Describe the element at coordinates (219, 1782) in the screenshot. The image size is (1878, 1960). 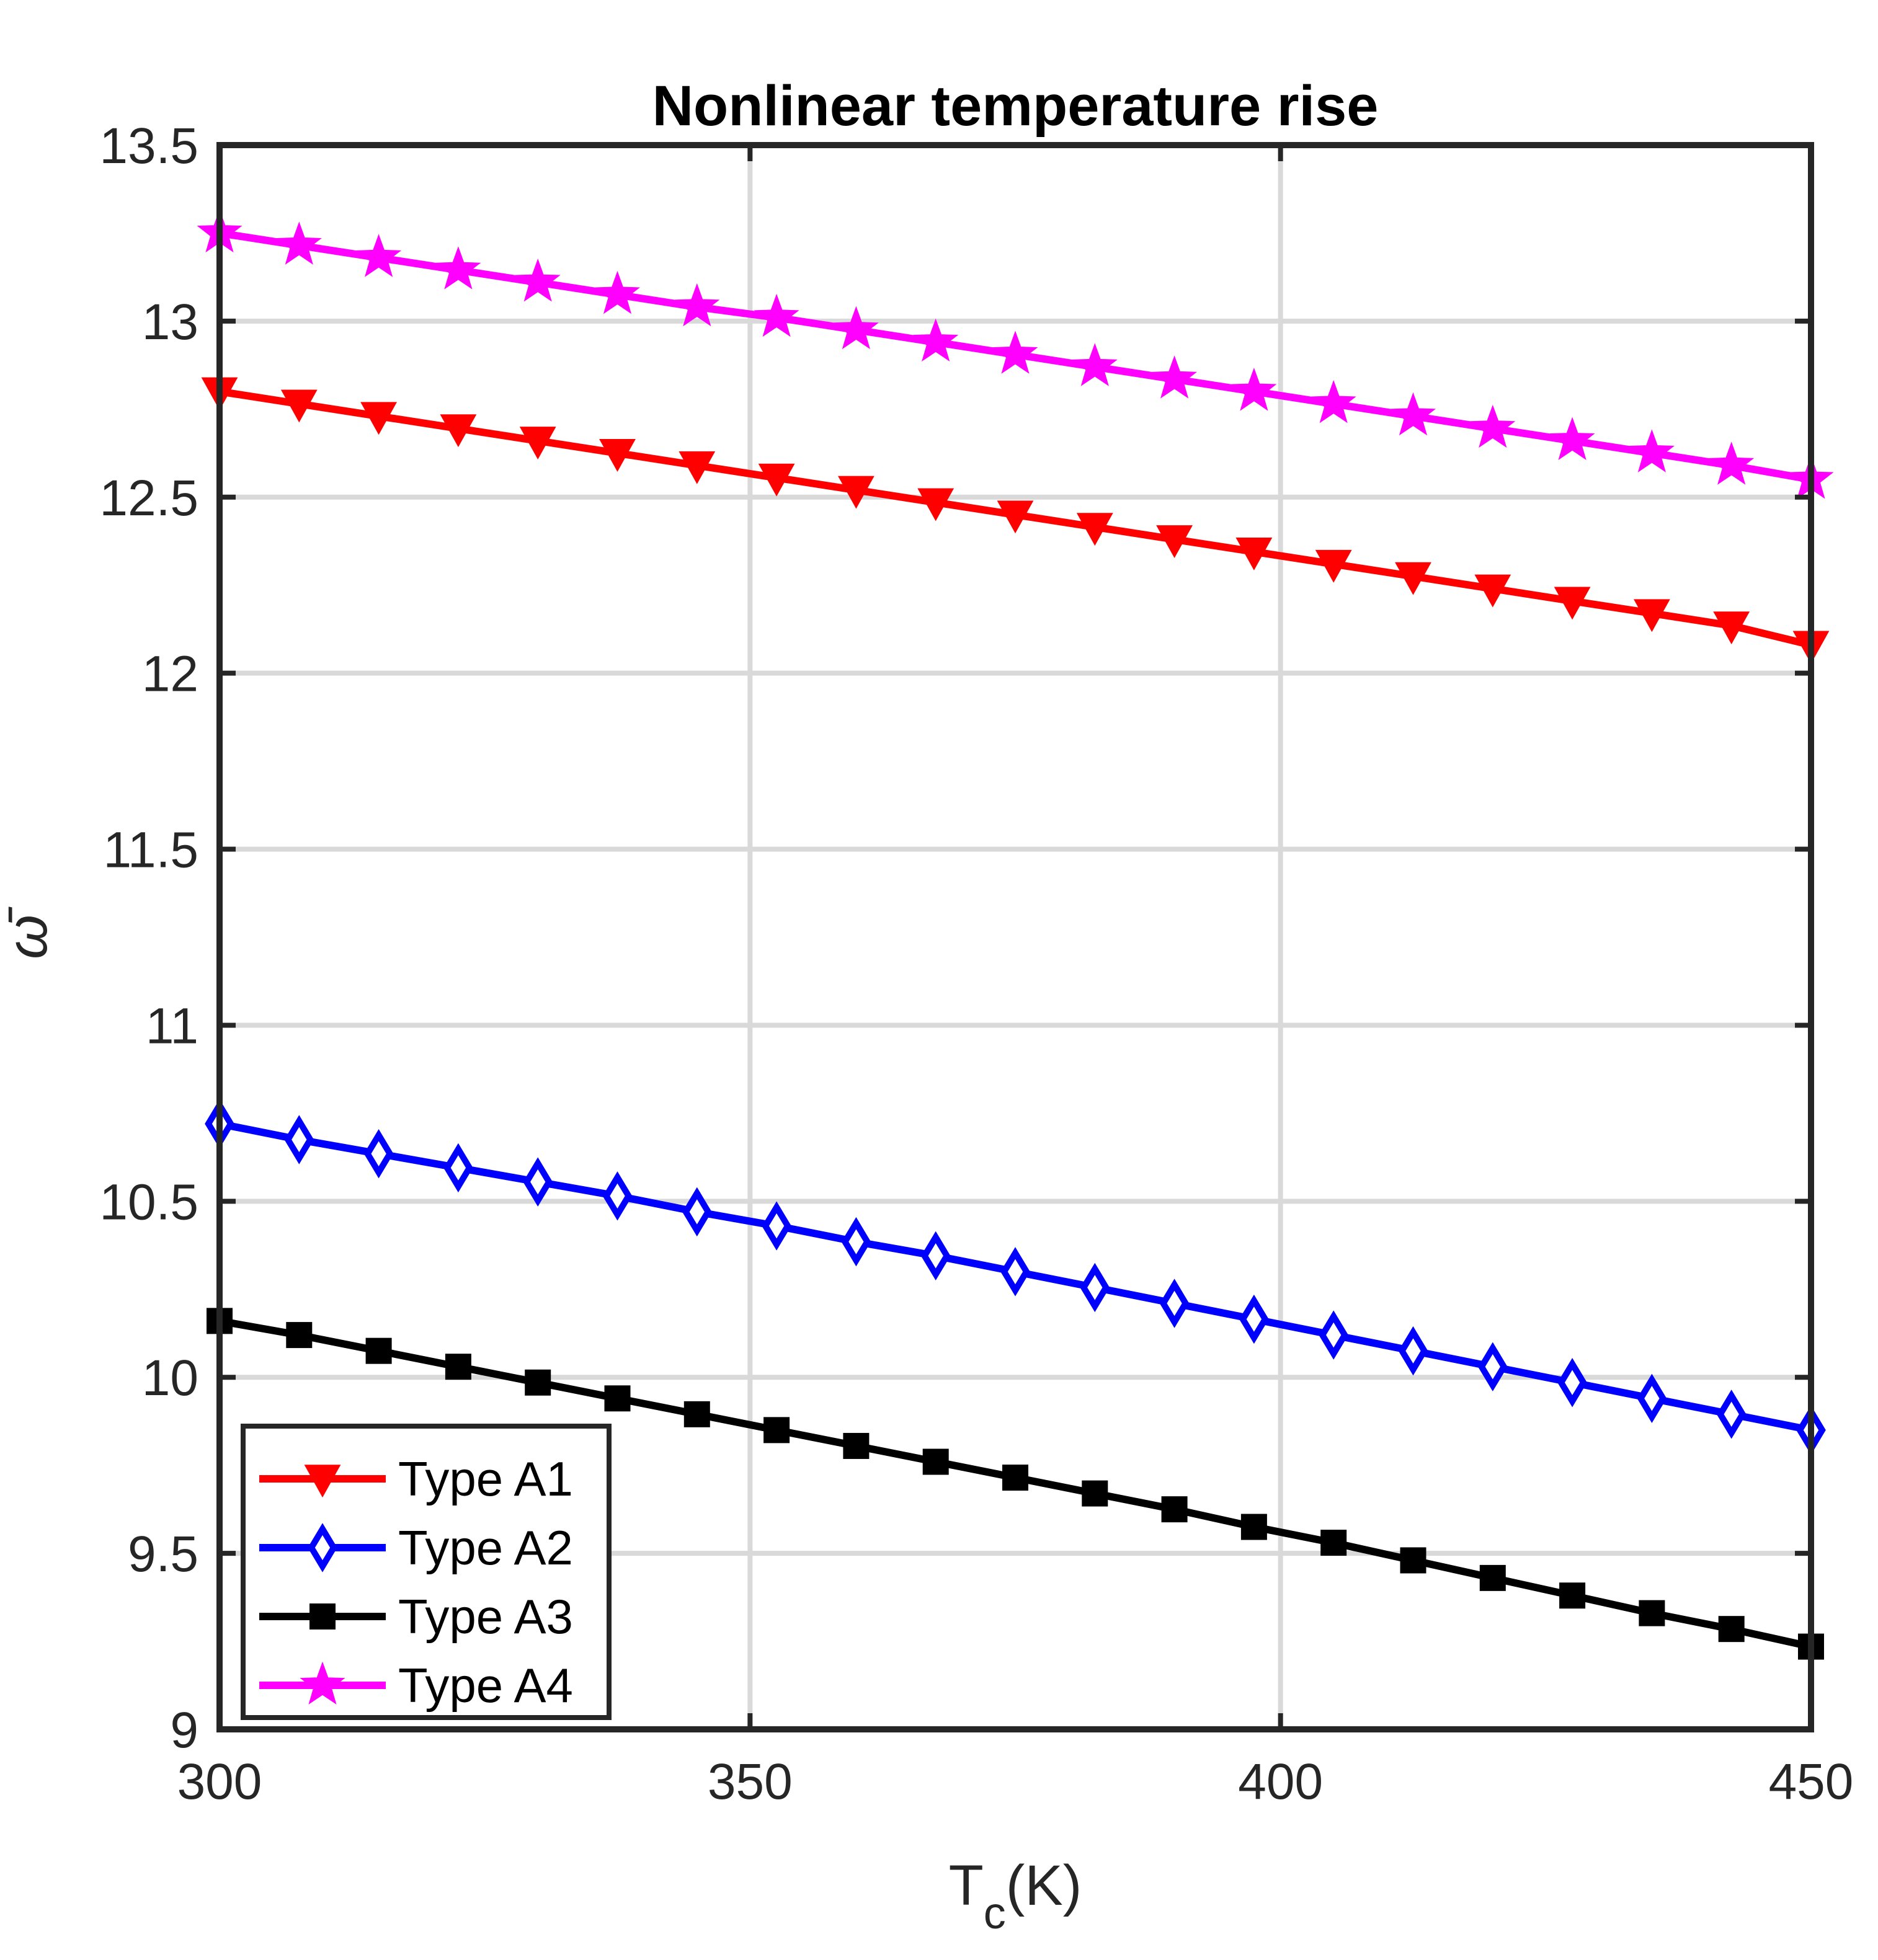
I see `x-tick-label: 300` at that location.